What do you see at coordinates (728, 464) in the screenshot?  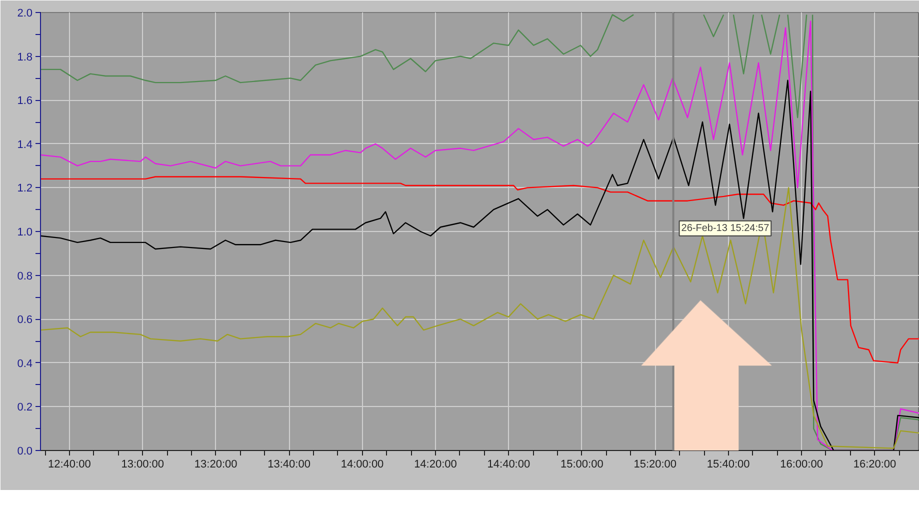 I see `x-tick-label: 15:40:00` at bounding box center [728, 464].